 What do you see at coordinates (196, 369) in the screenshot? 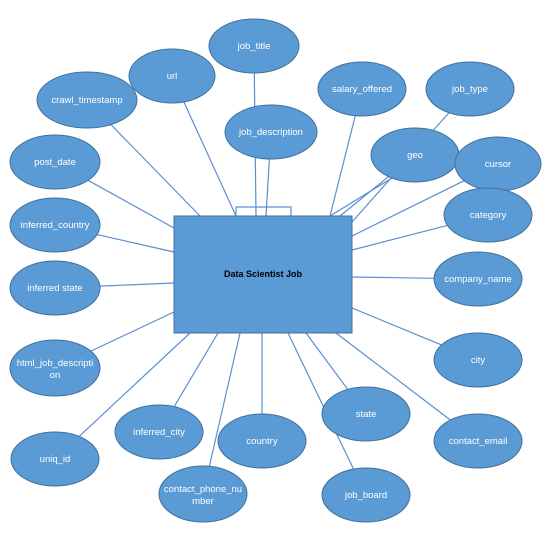
I see `connector-inferred-city` at bounding box center [196, 369].